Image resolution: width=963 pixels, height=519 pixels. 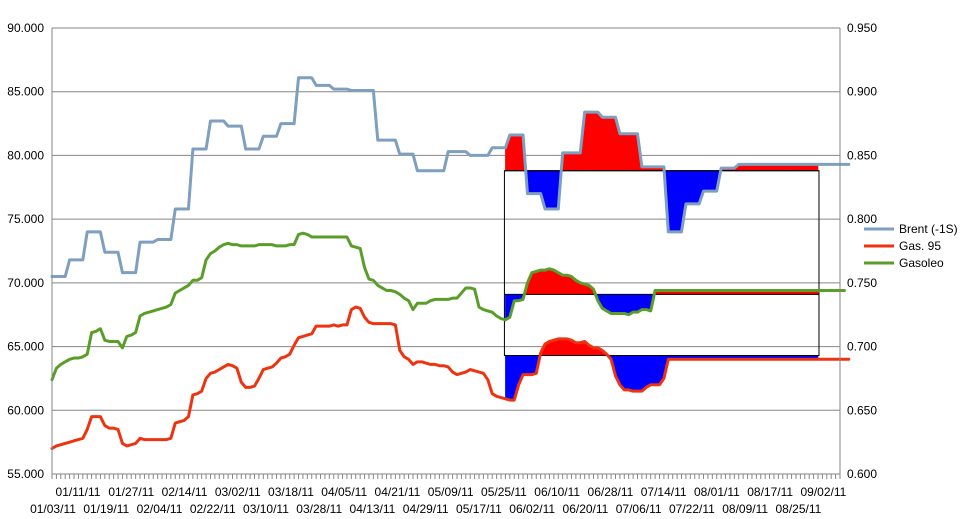 I want to click on left-tick-label: 80.000, so click(x=25, y=155).